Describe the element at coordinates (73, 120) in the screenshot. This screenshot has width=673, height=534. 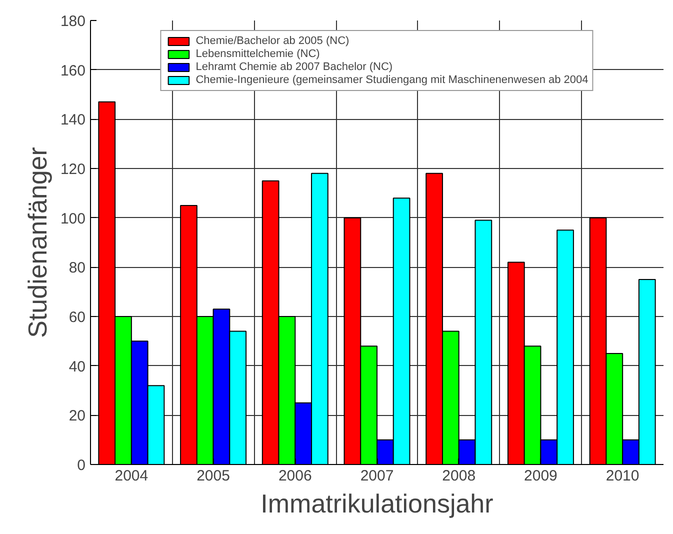
I see `y-tick-label: 140` at that location.